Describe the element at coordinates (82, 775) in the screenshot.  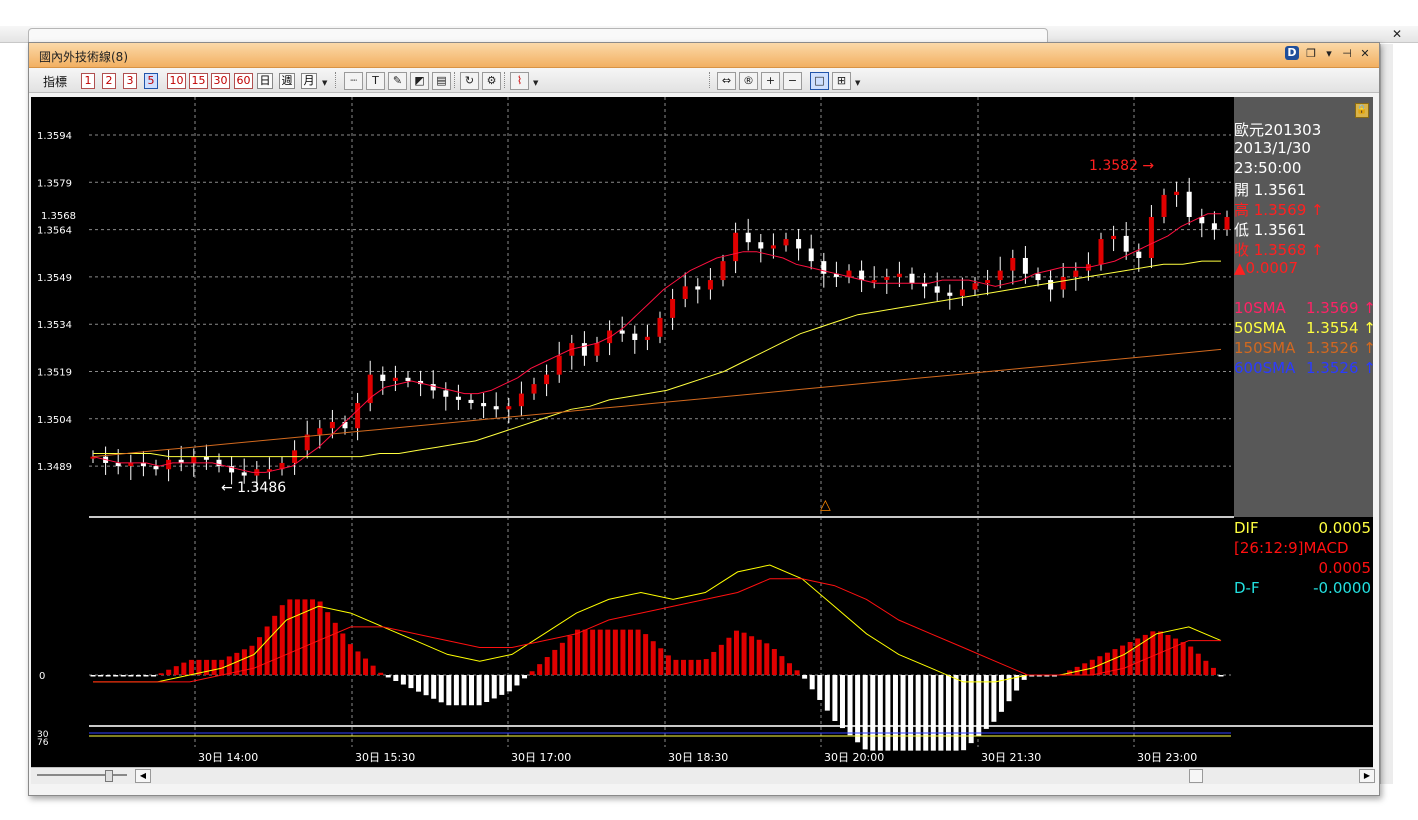
I see `zoom-slider-track` at that location.